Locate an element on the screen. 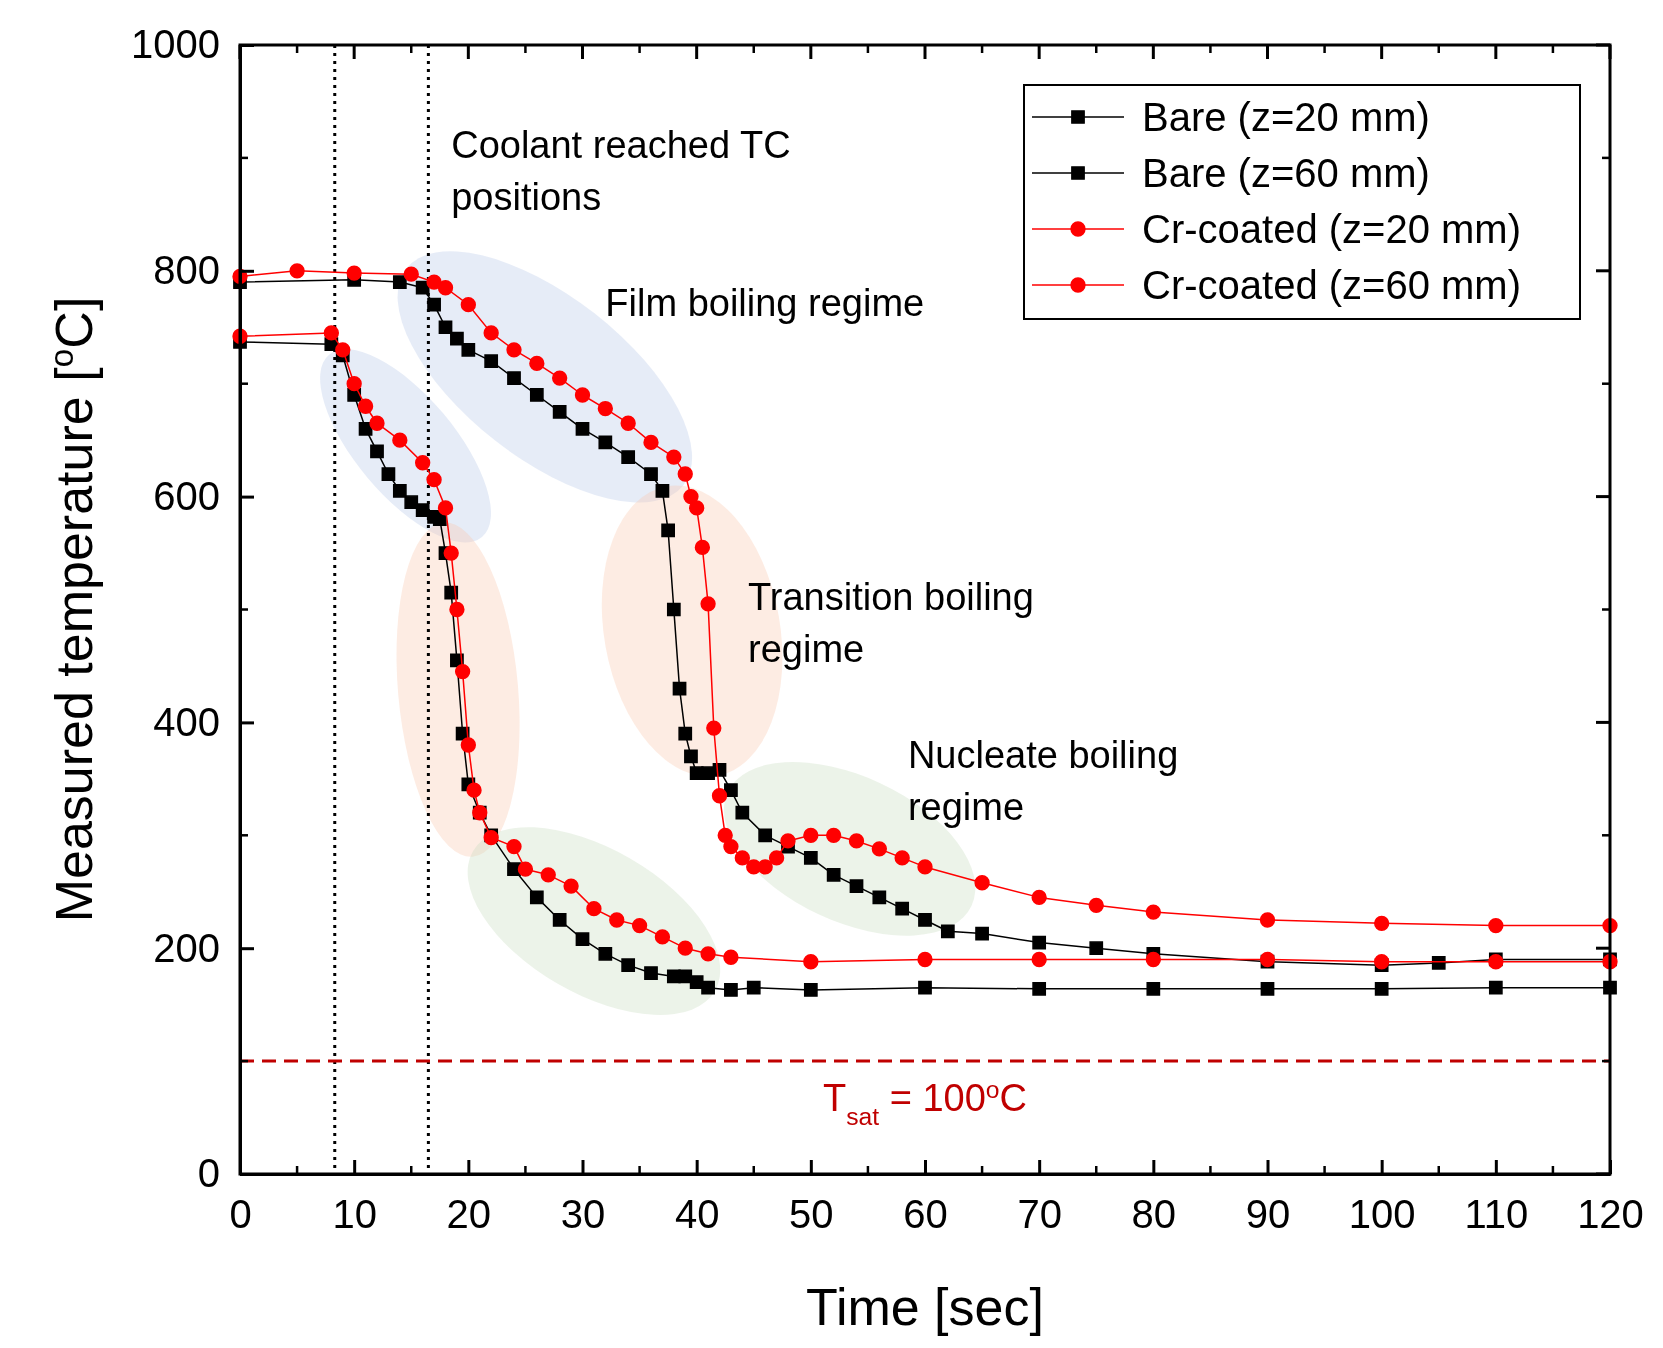 Image resolution: width=1663 pixels, height=1348 pixels. y-tick-label: 800 is located at coordinates (186, 270).